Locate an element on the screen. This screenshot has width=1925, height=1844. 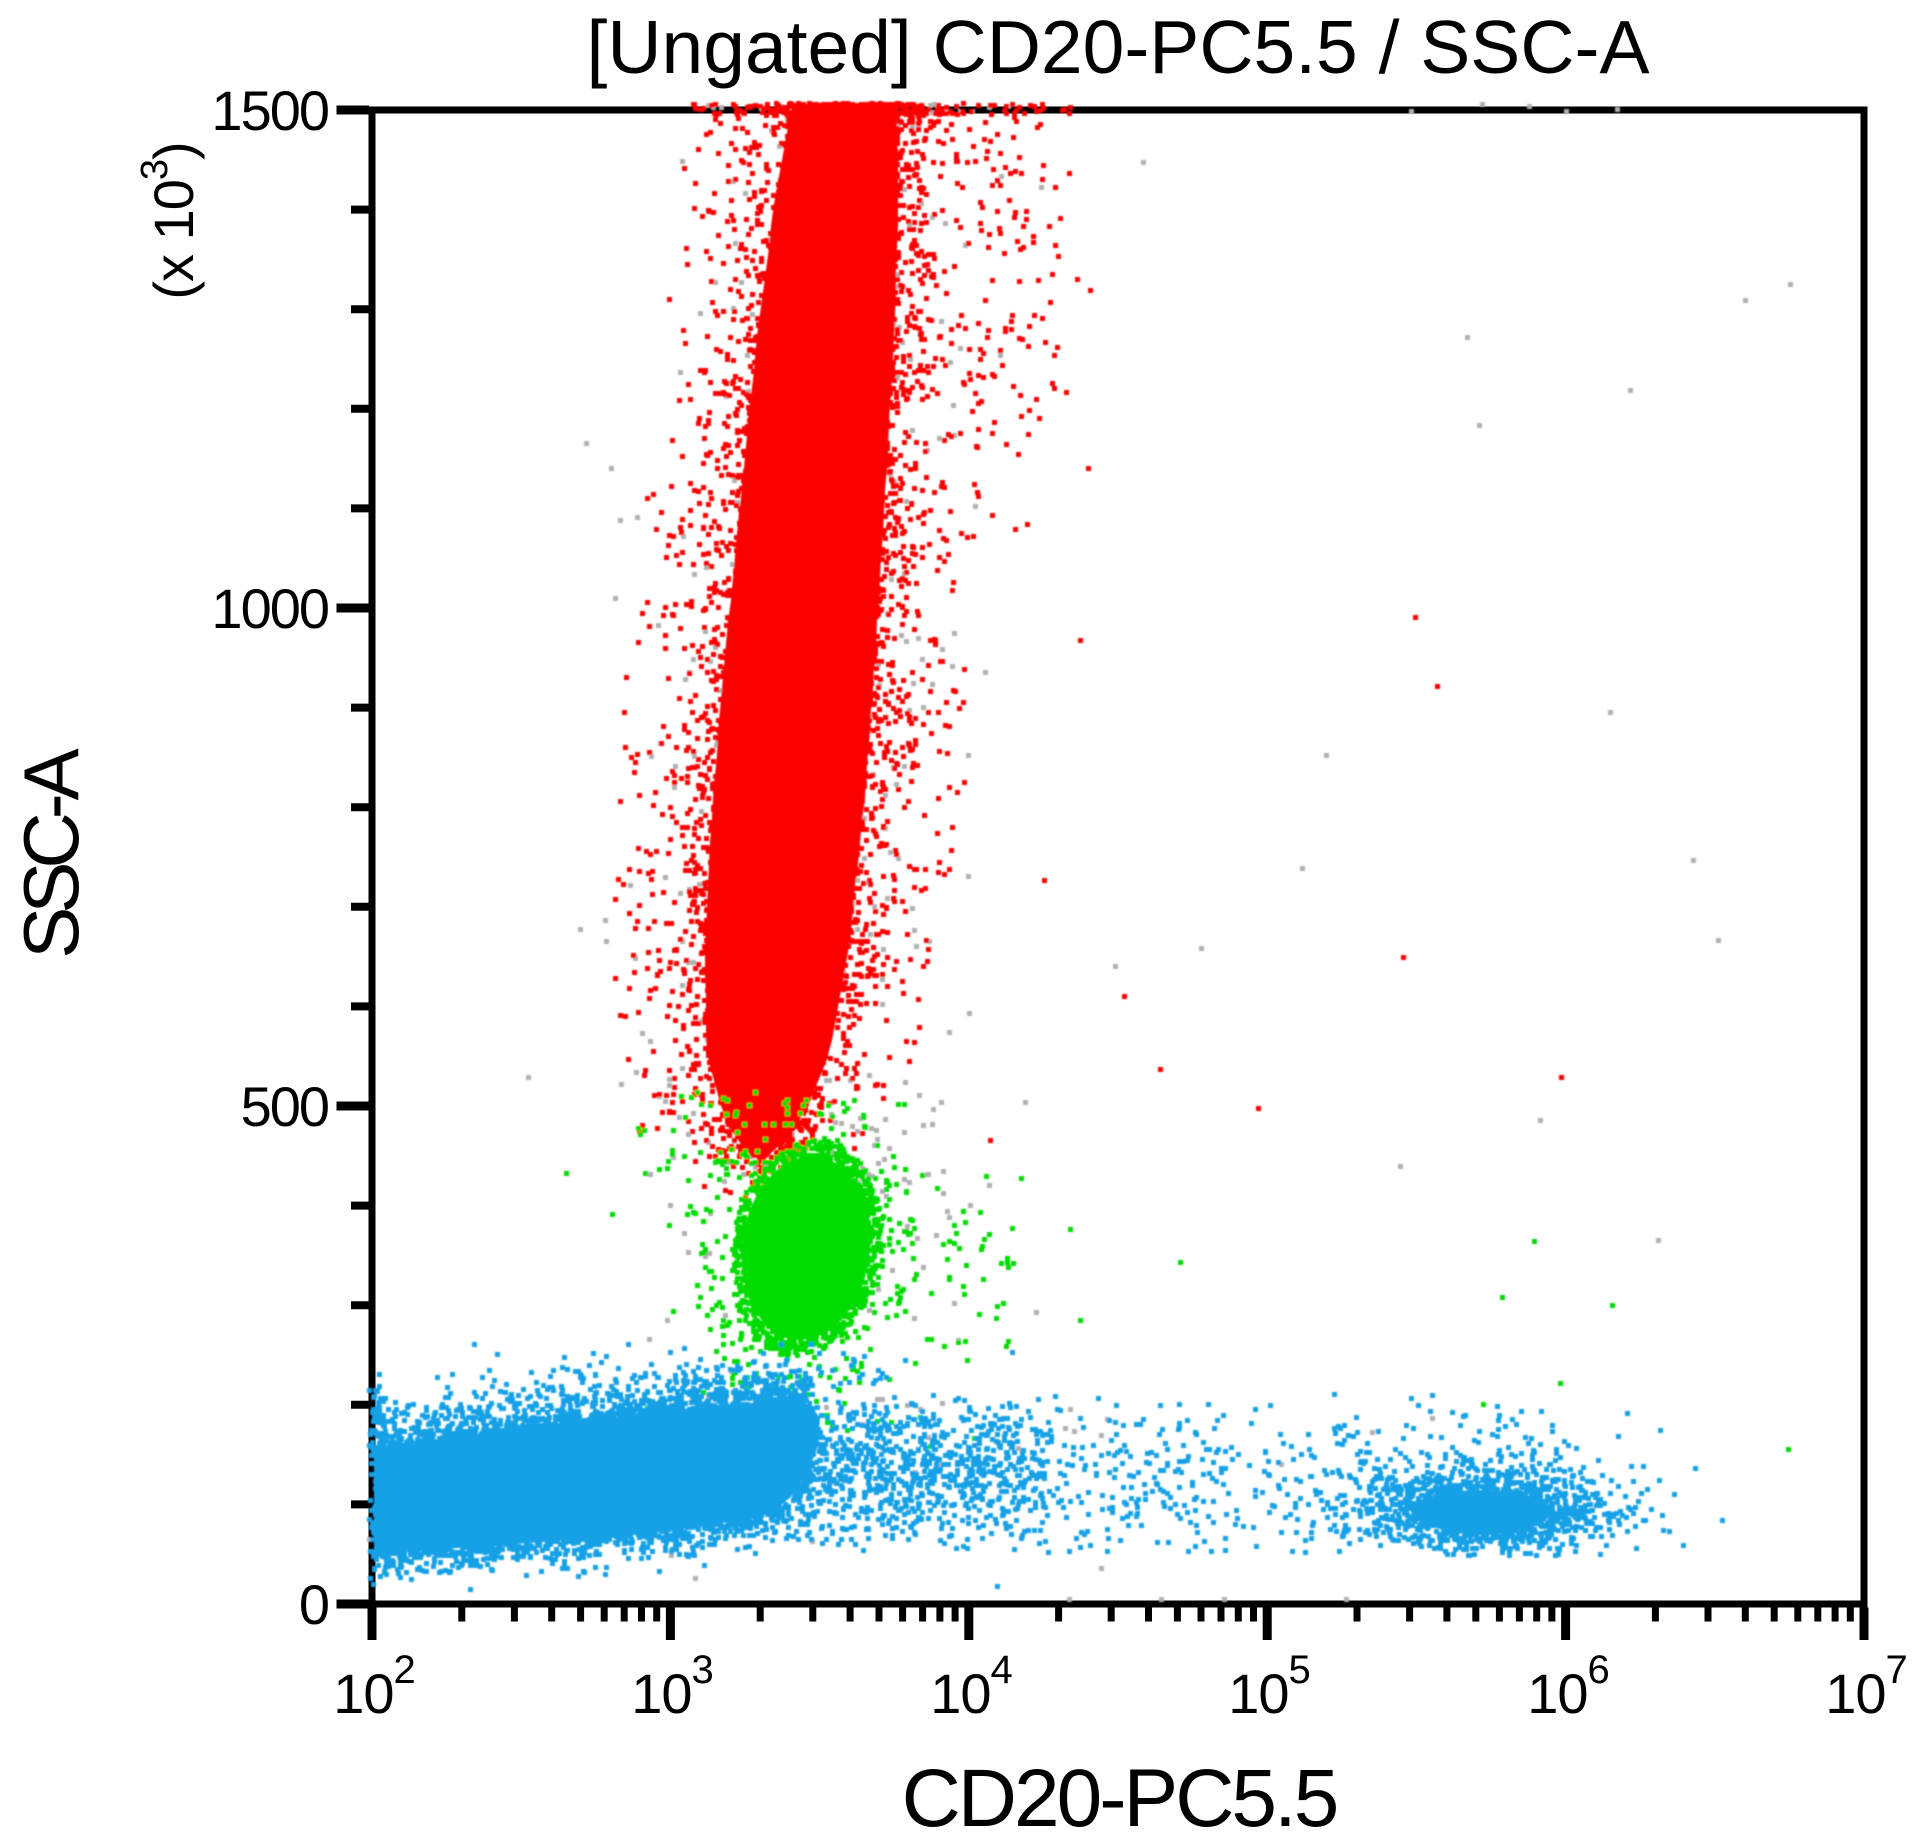
svg-text: 1500 is located at coordinates (269, 110).